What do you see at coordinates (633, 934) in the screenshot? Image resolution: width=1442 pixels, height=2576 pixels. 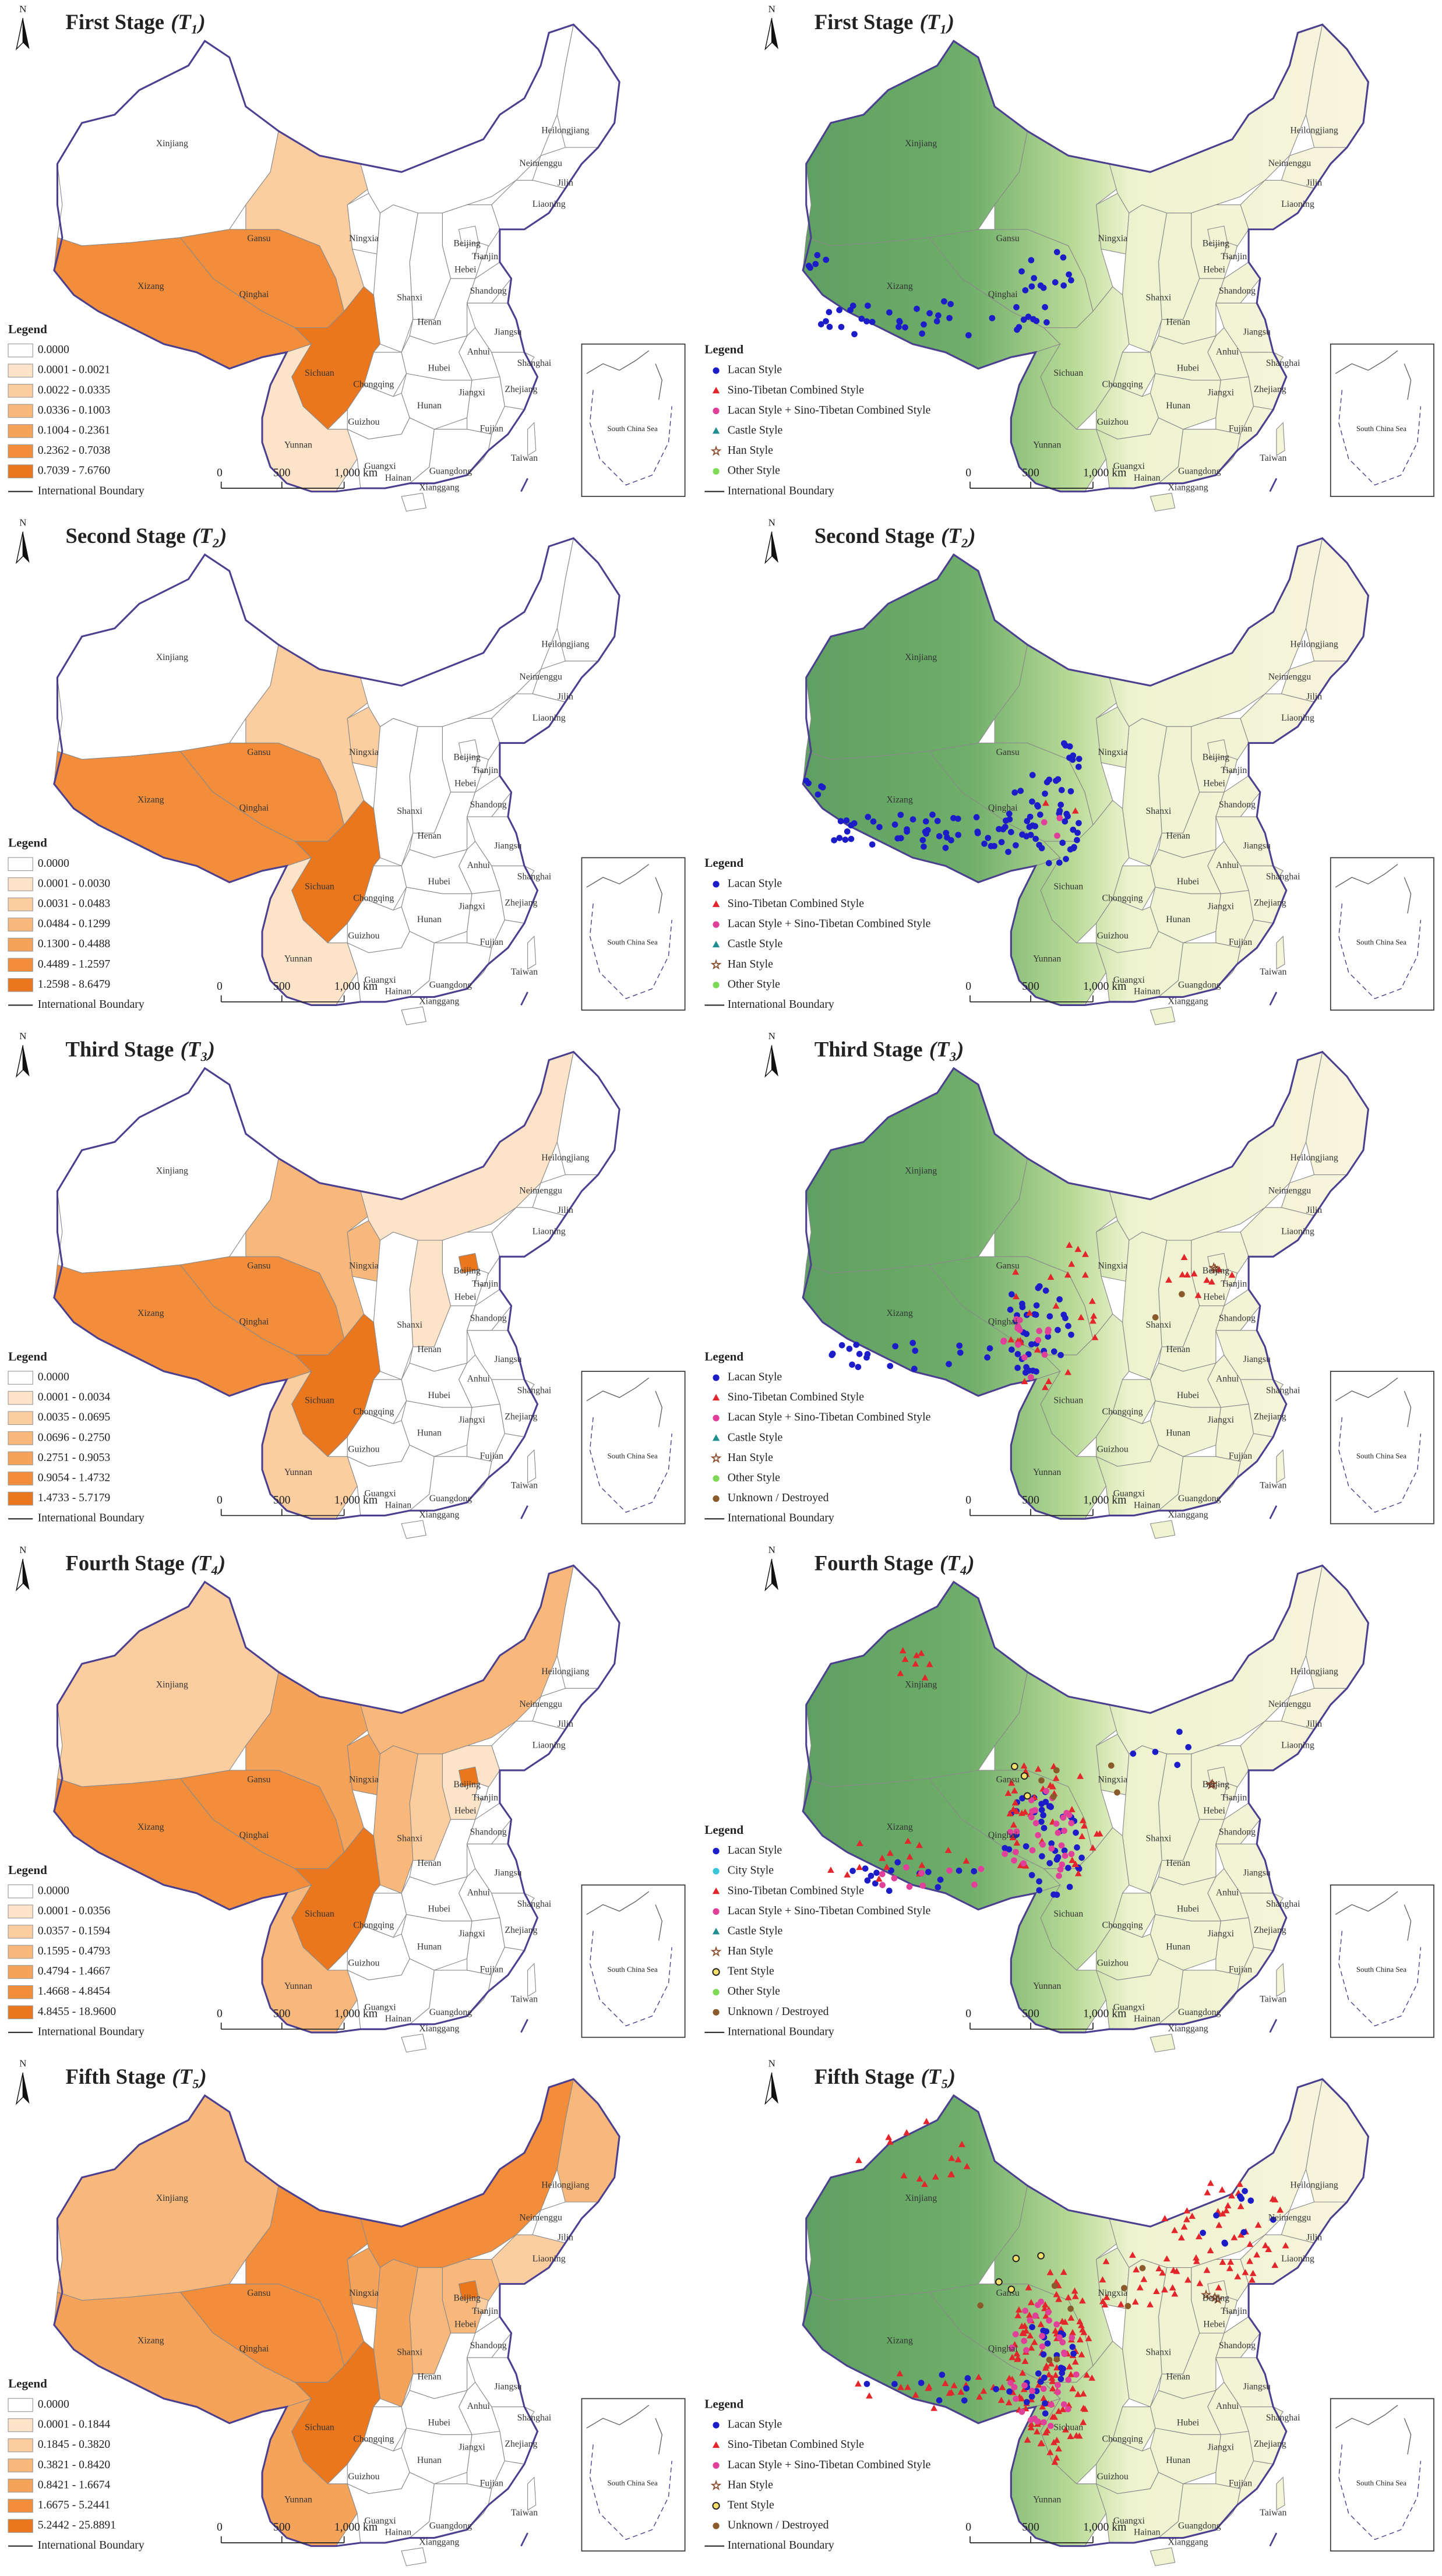 I see `inset-frame` at bounding box center [633, 934].